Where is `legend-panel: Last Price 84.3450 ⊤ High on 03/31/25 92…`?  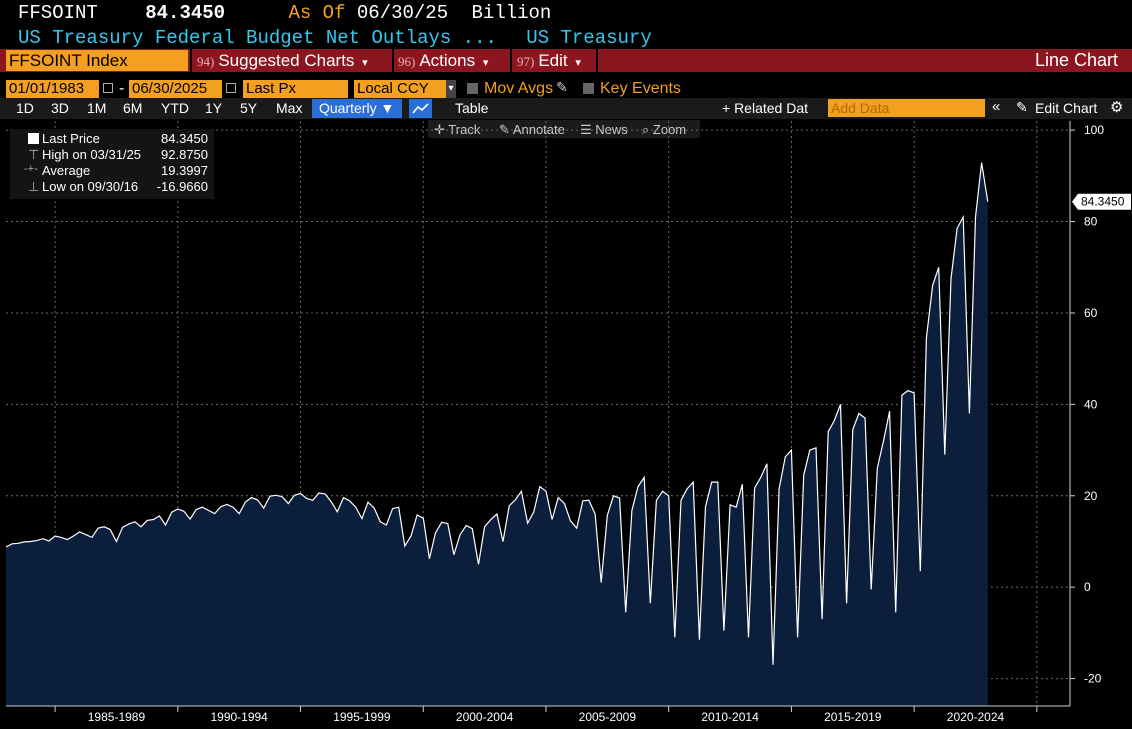 legend-panel: Last Price 84.3450 ⊤ High on 03/31/25 92… is located at coordinates (112, 164).